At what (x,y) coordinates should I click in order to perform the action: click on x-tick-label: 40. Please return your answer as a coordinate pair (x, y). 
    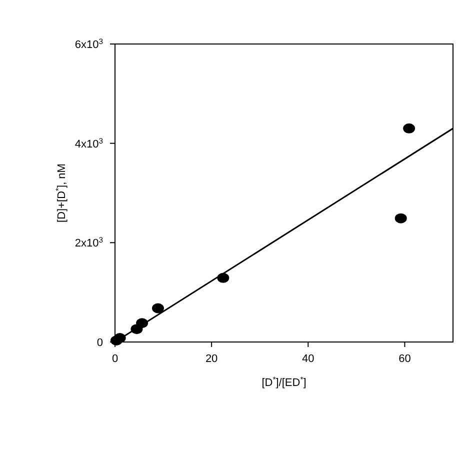
    Looking at the image, I should click on (308, 359).